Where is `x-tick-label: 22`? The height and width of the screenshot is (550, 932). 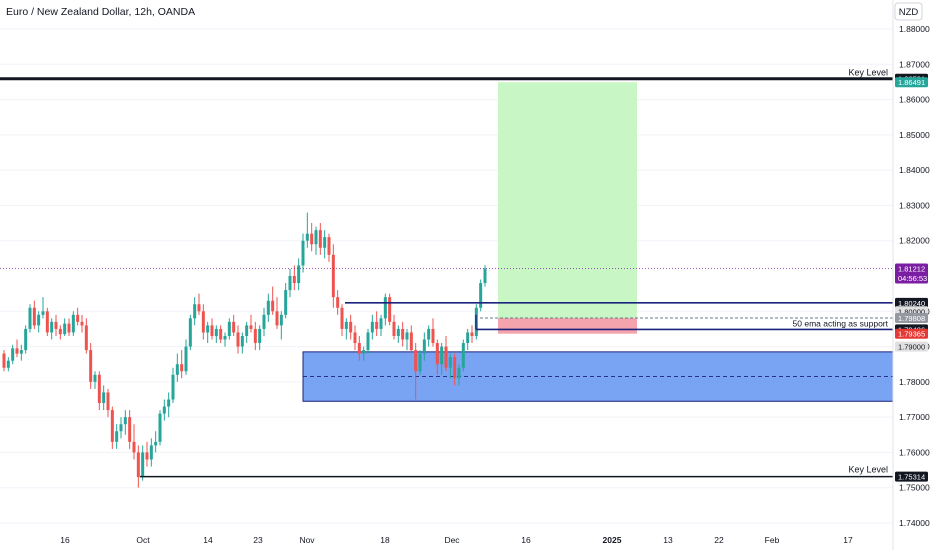 x-tick-label: 22 is located at coordinates (719, 540).